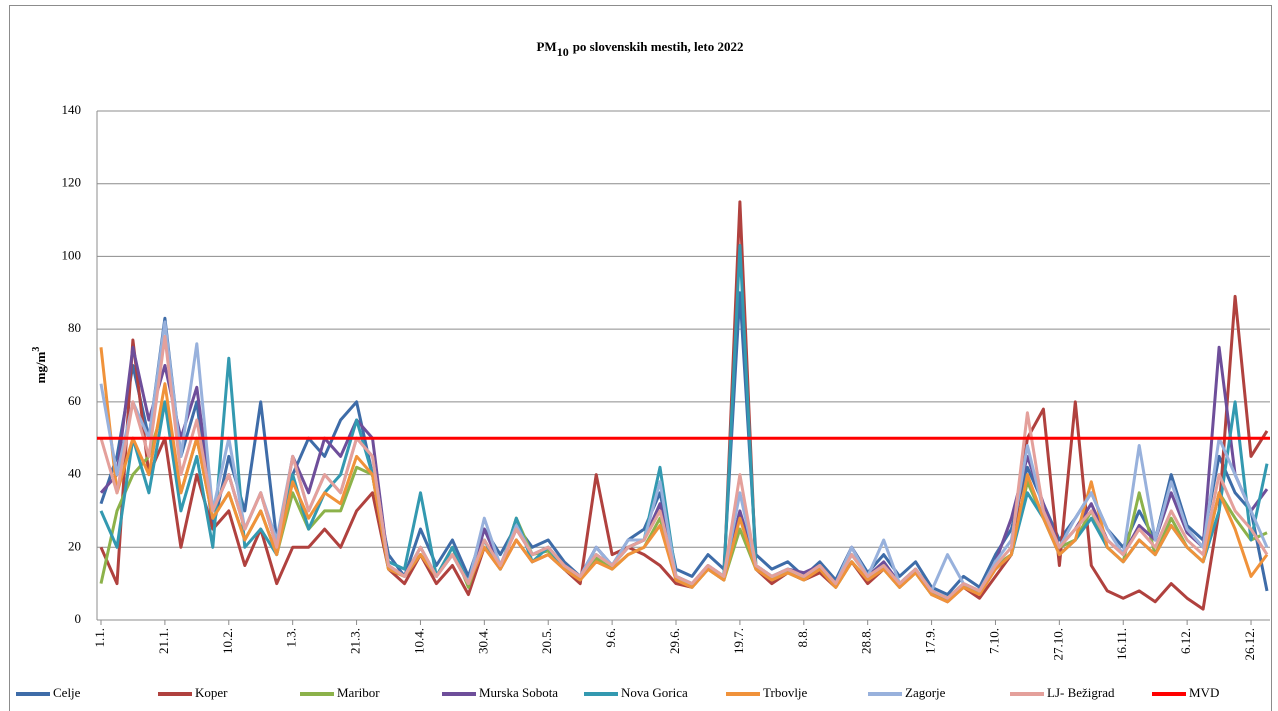 The height and width of the screenshot is (711, 1278). Describe the element at coordinates (78, 618) in the screenshot. I see `y-tick-label: 0` at that location.